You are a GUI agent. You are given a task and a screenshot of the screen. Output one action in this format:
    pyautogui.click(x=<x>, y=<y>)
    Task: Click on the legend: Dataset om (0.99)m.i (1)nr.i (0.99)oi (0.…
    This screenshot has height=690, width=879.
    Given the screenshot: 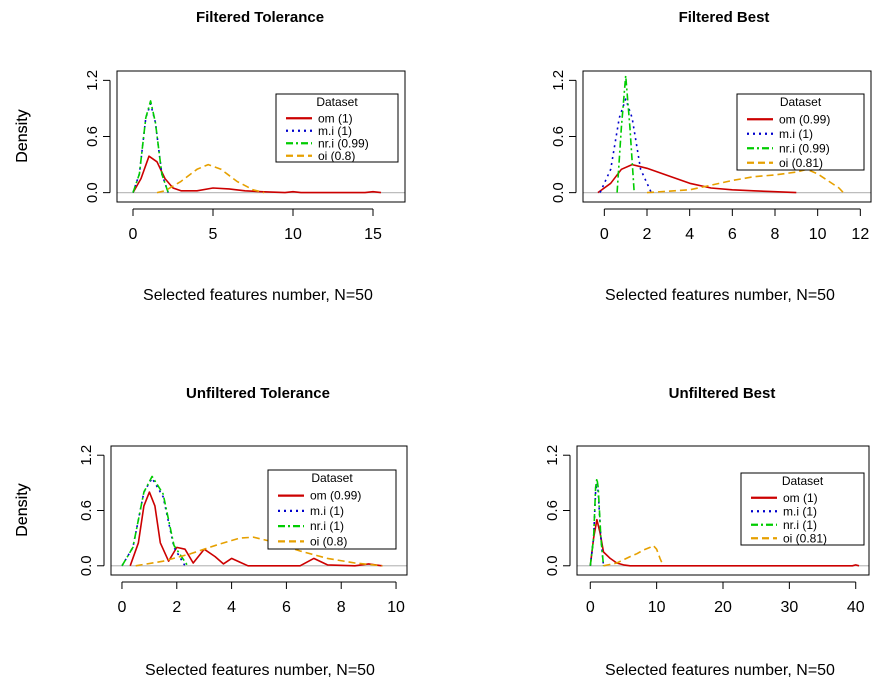 What is the action you would take?
    pyautogui.click(x=800, y=132)
    